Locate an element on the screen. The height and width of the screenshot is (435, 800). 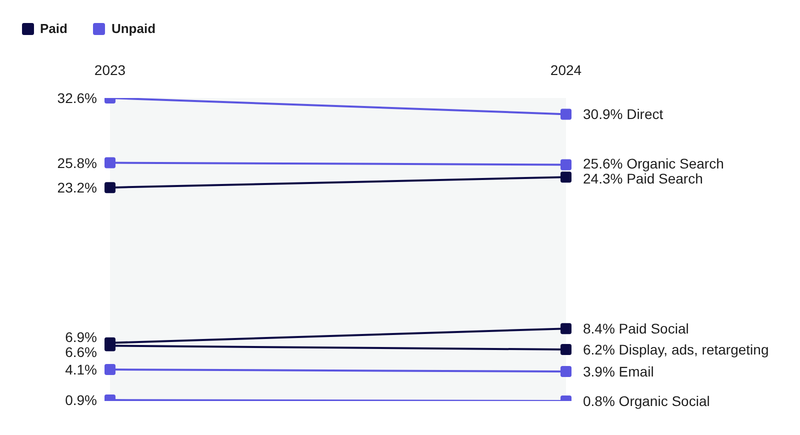
legend-label: Paid is located at coordinates (54, 28).